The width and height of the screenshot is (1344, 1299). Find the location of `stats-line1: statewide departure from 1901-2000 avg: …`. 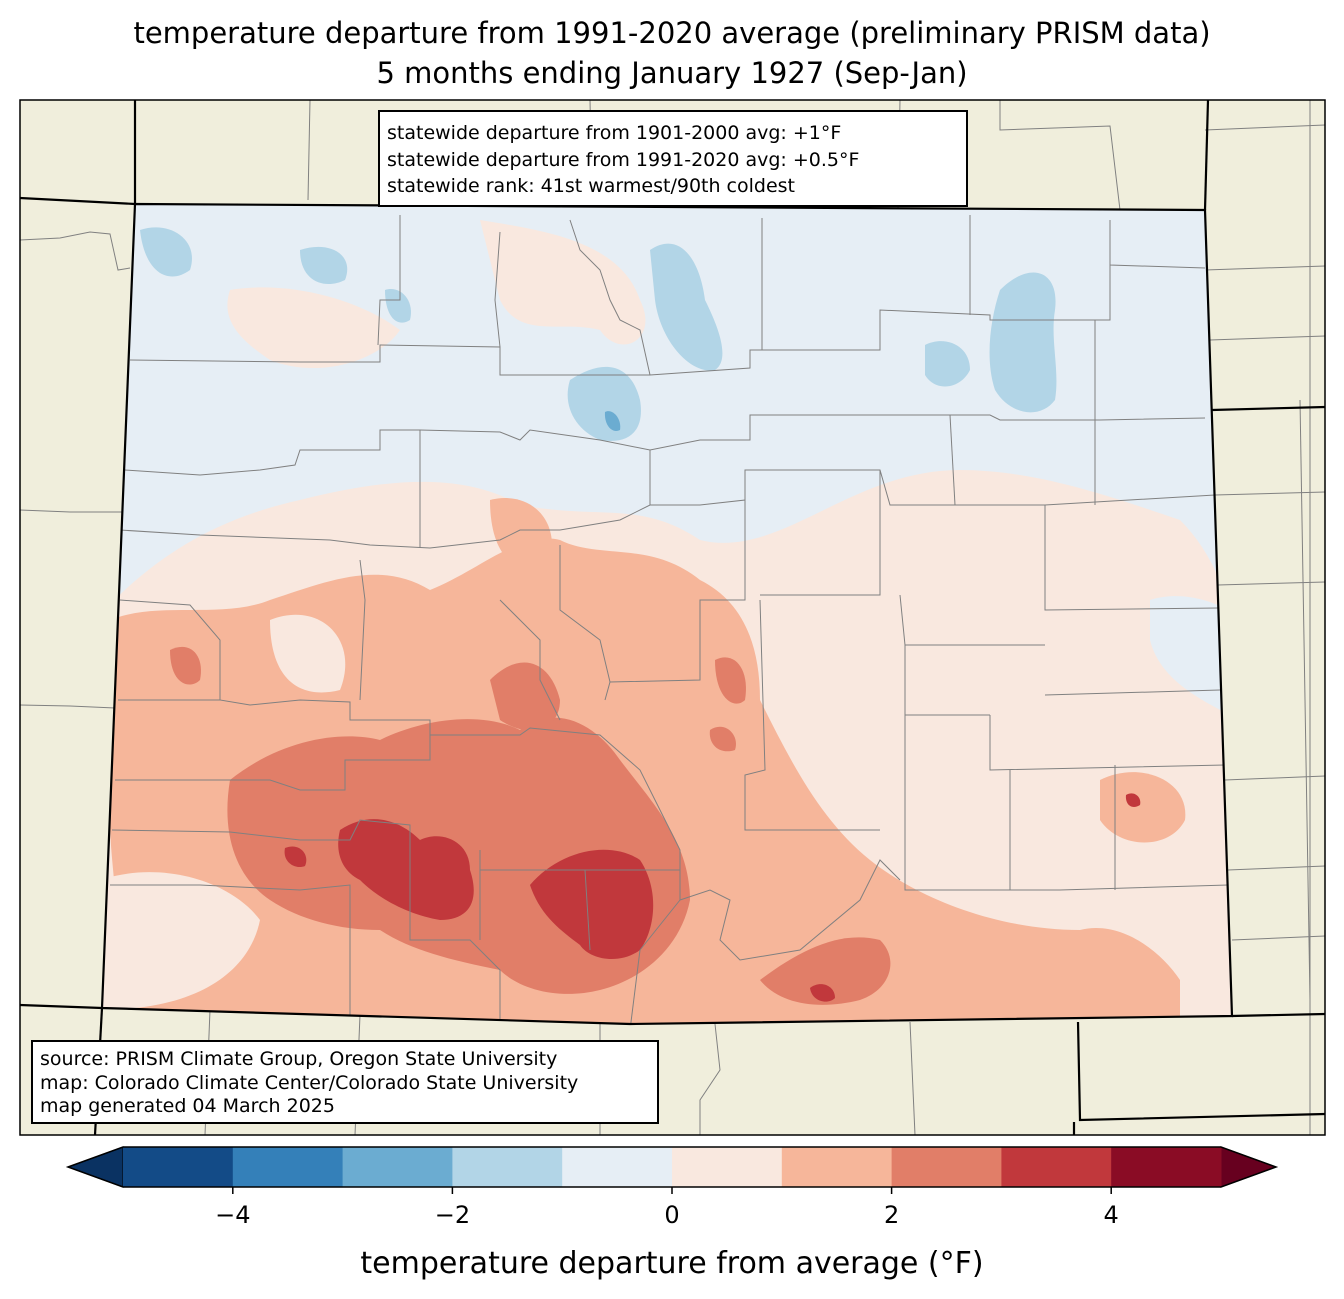

stats-line1: statewide departure from 1901-2000 avg: … is located at coordinates (614, 133).